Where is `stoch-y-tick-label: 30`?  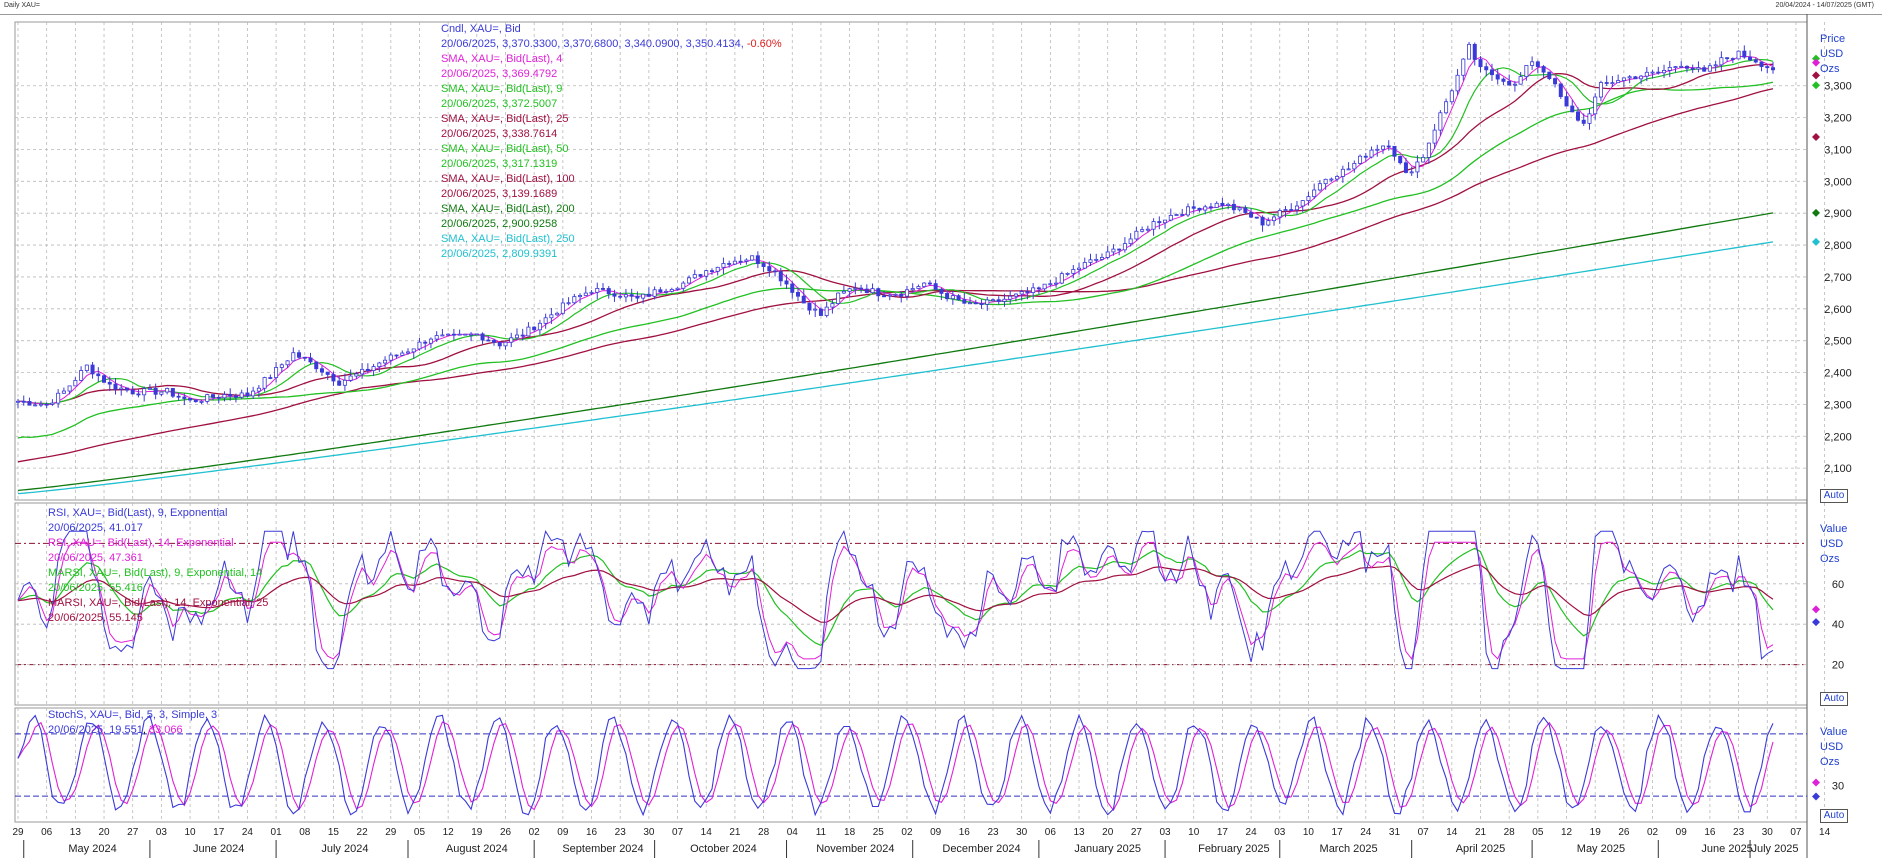 stoch-y-tick-label: 30 is located at coordinates (1838, 787).